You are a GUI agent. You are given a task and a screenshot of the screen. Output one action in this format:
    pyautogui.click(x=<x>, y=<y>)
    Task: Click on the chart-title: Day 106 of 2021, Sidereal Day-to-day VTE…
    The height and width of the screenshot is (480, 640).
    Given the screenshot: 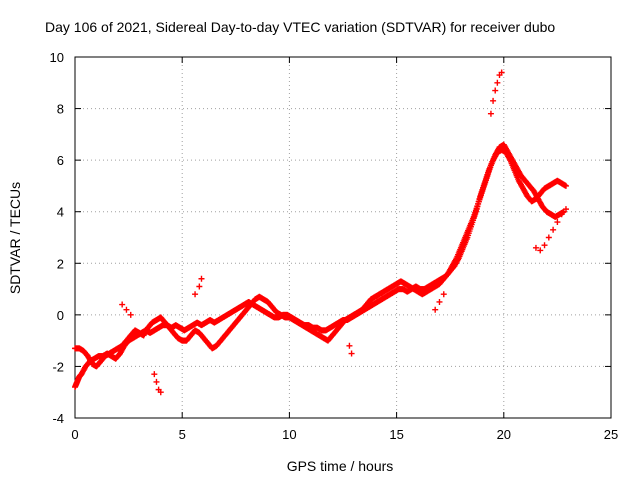 What is the action you would take?
    pyautogui.click(x=300, y=27)
    